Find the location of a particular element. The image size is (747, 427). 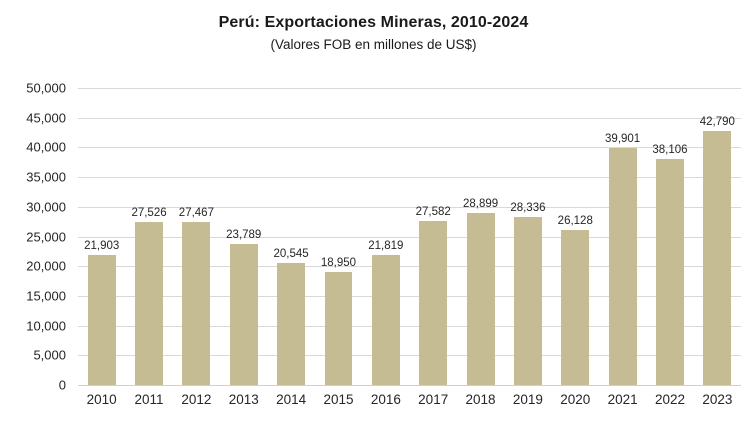

bar-slot: 39,901 is located at coordinates (622, 236).